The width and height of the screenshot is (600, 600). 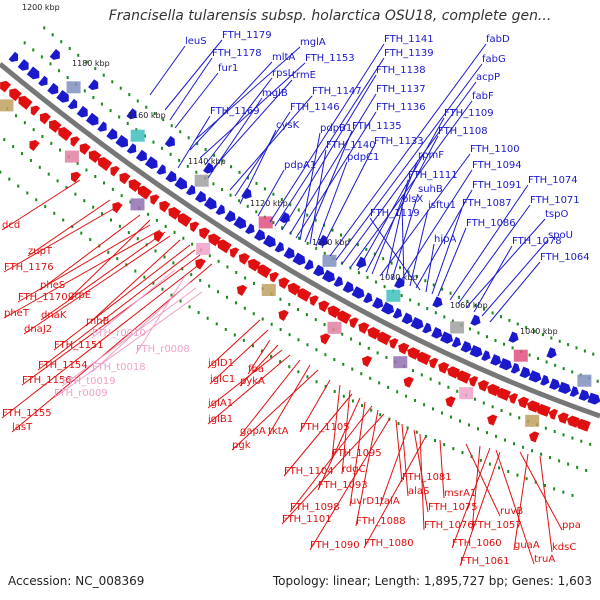 What do you see at coordinates (544, 559) in the screenshot?
I see `gene-label: truA` at bounding box center [544, 559].